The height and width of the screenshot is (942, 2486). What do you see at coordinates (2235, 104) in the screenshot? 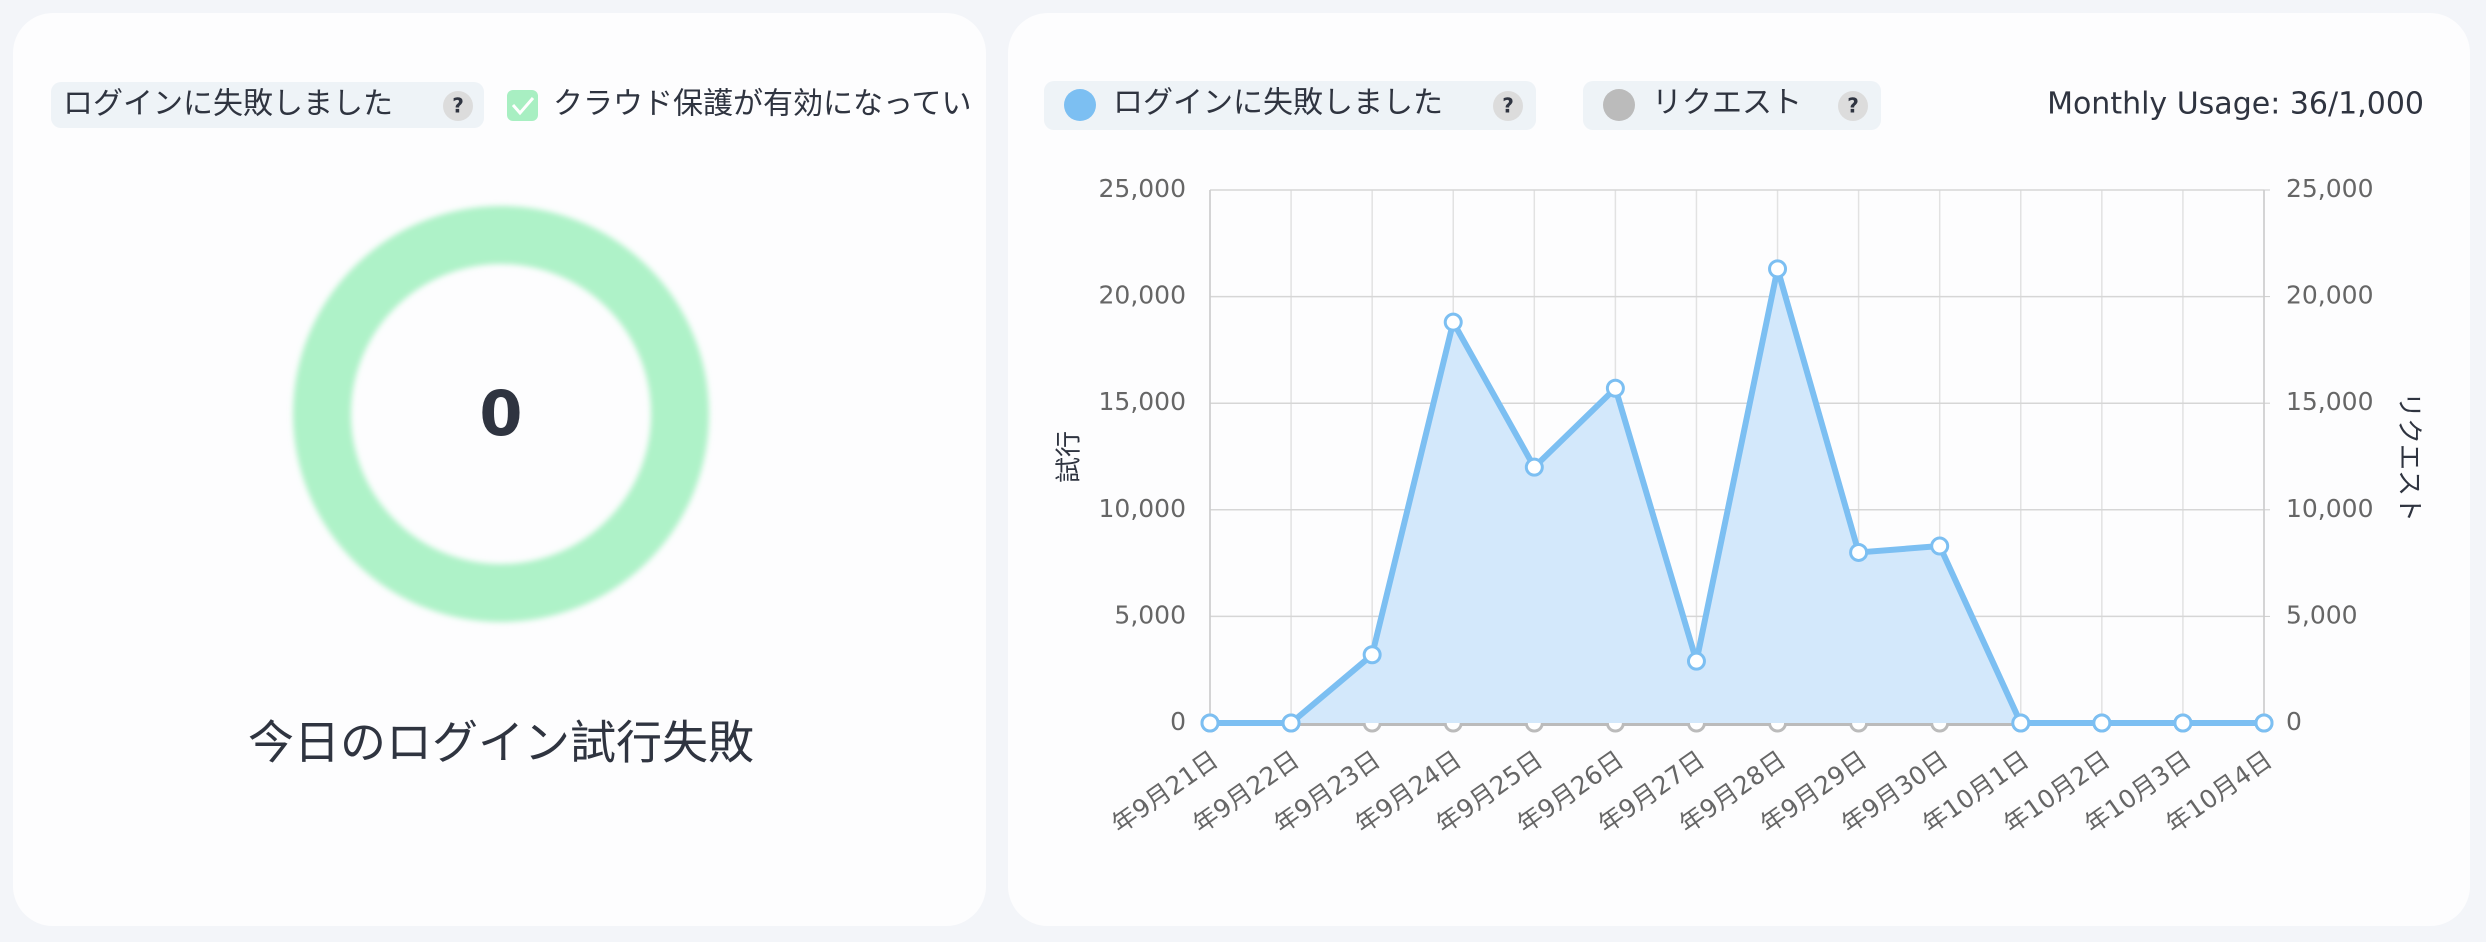
I see `usage: Monthly Usage: 36/1,000` at bounding box center [2235, 104].